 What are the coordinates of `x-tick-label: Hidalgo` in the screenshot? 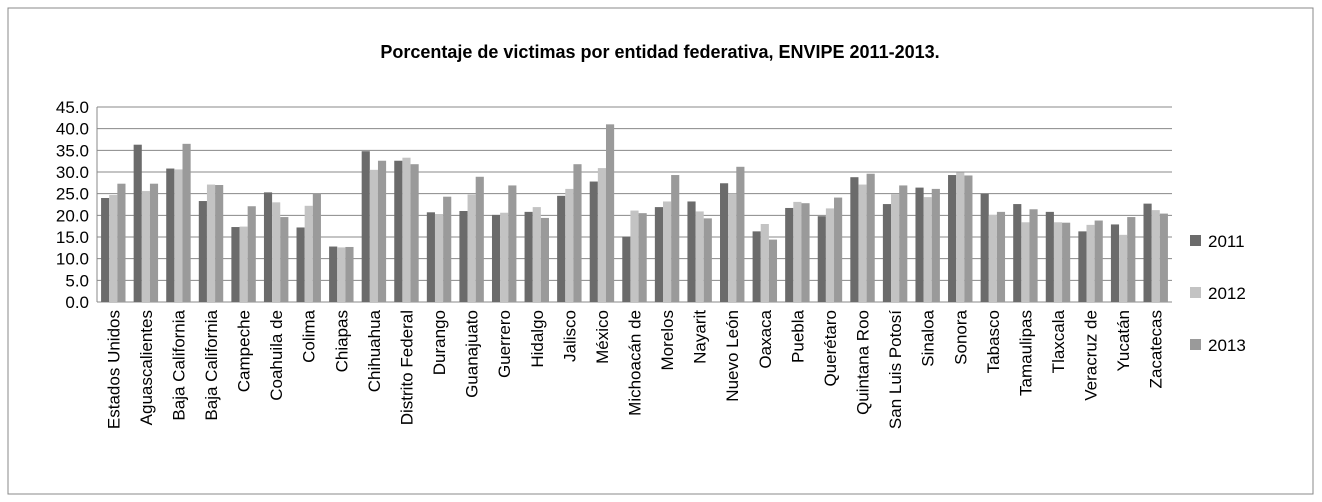 It's located at (537, 339).